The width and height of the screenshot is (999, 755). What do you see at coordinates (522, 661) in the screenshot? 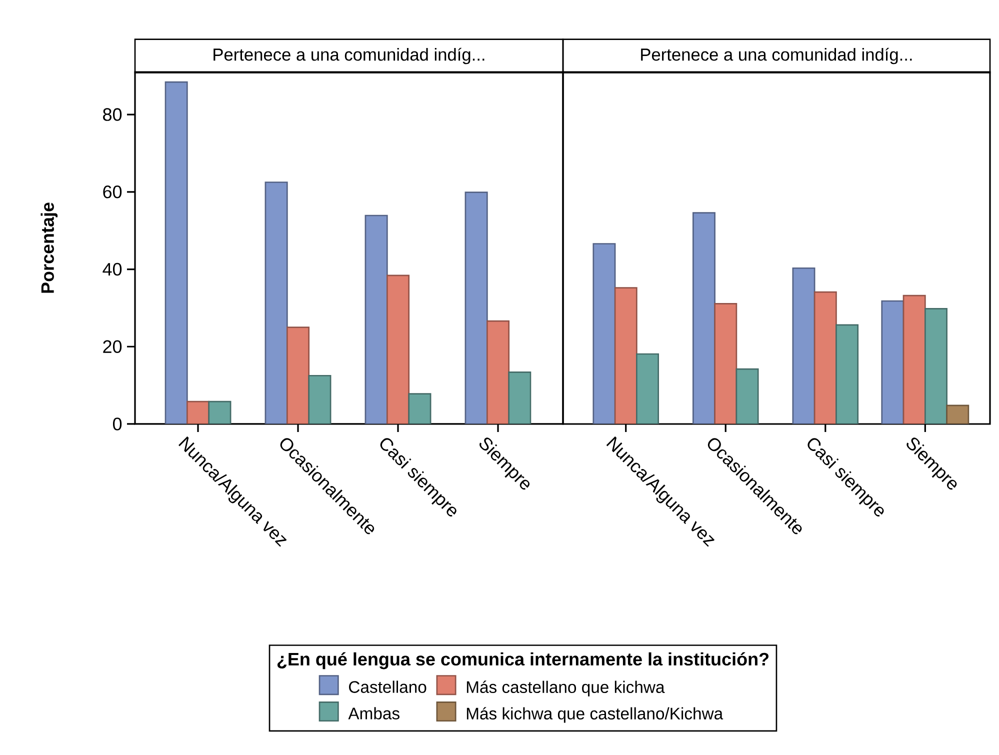
I see `legend-title: ¿En qué lengua se comunica internamente la institución?` at bounding box center [522, 661].